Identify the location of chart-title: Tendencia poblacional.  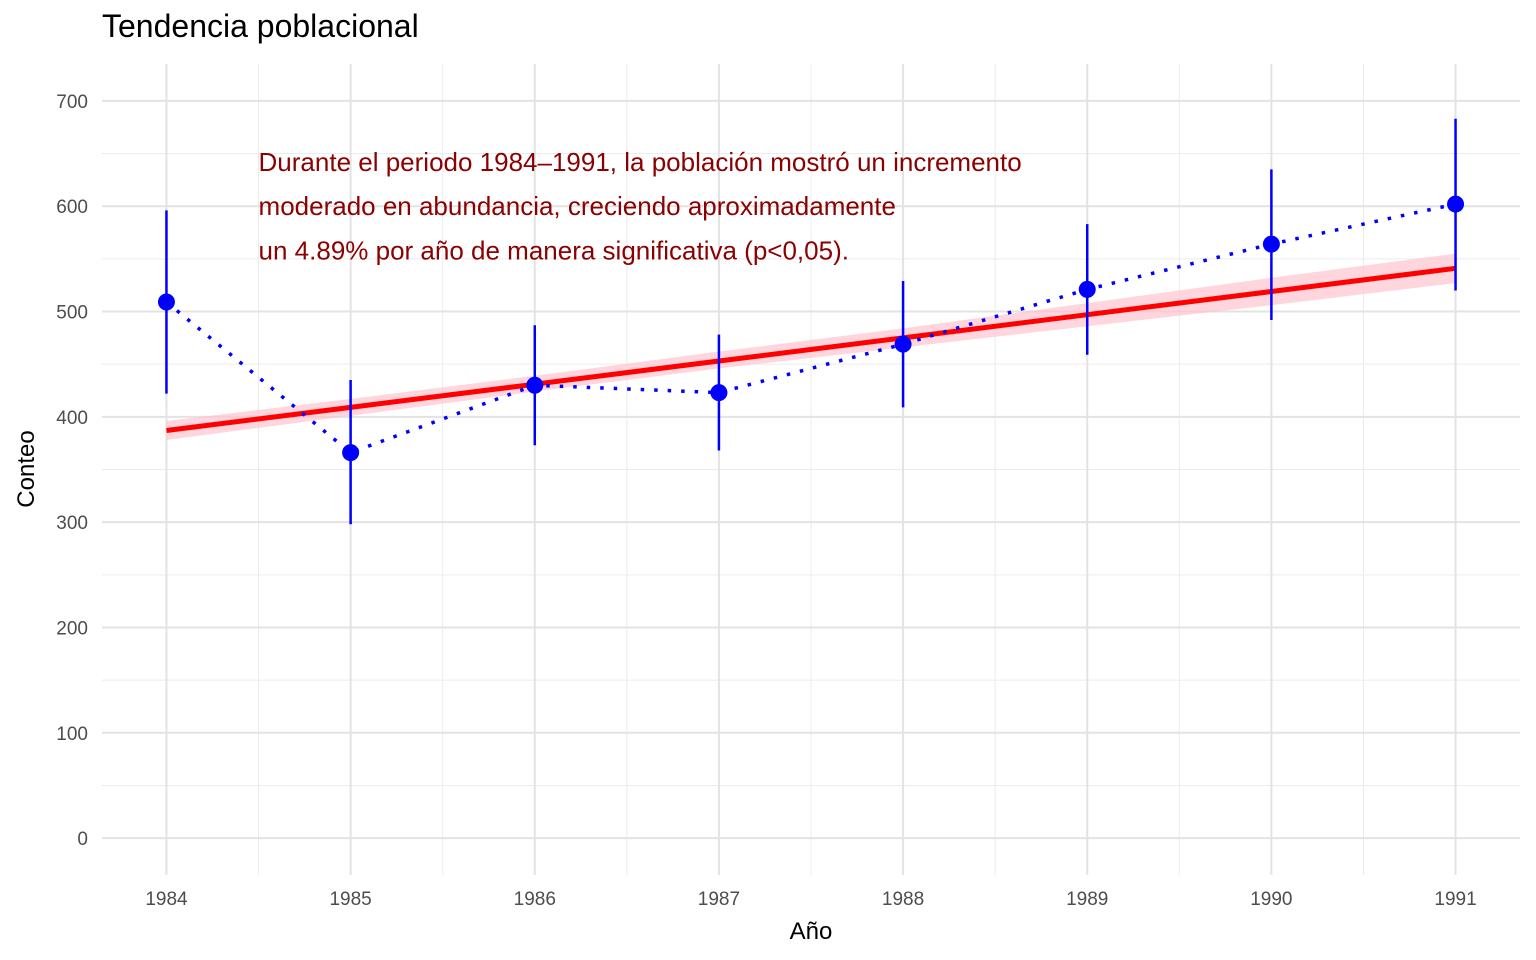
(260, 26).